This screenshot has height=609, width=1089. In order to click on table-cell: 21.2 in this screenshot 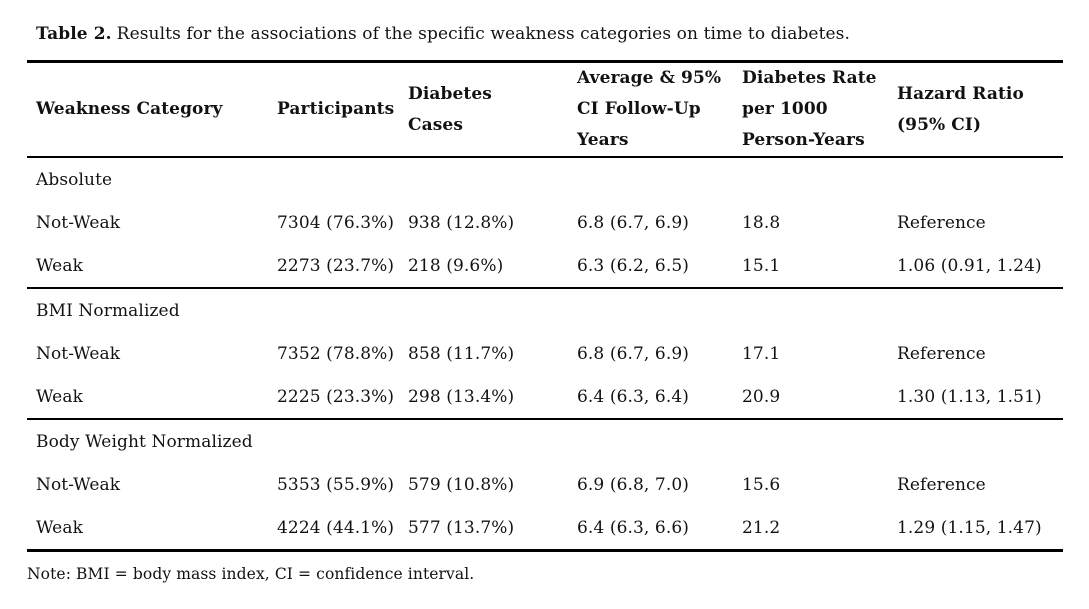, I will do `click(761, 527)`.